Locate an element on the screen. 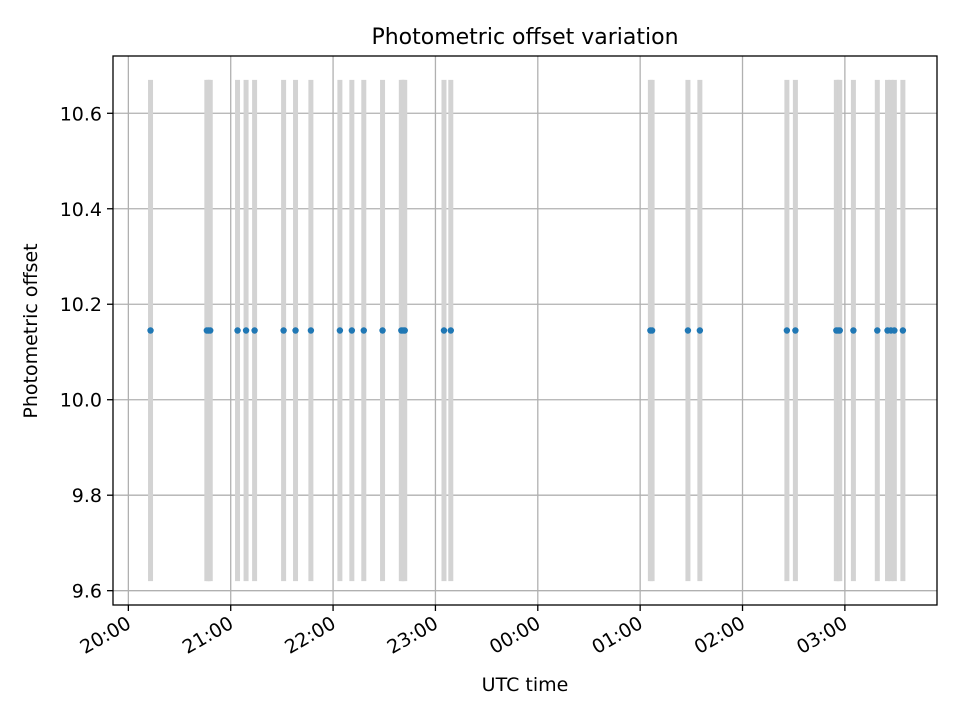 The image size is (960, 720). y-tick-label: 10.2 is located at coordinates (81, 305).